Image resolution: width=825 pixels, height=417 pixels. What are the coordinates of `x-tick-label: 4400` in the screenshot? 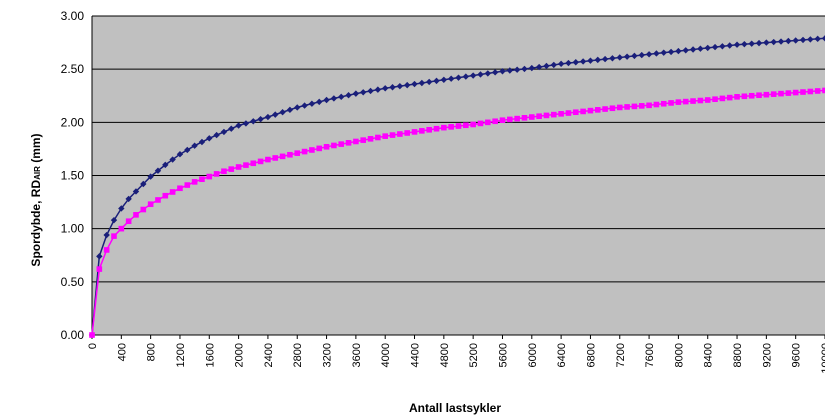 It's located at (416, 355).